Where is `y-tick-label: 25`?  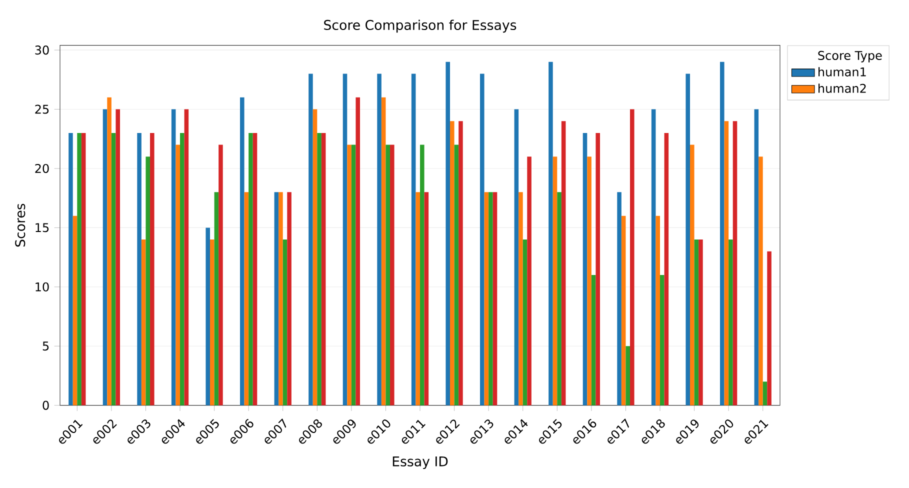
y-tick-label: 25 is located at coordinates (42, 109).